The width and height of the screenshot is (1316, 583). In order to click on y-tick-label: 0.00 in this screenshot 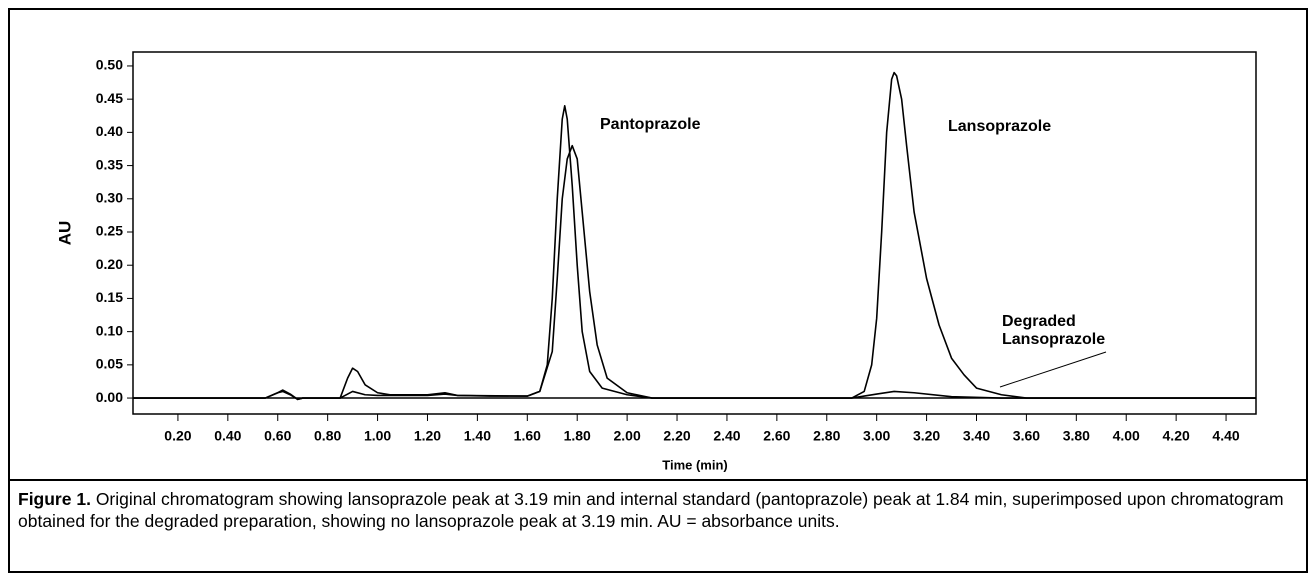, I will do `click(109, 397)`.